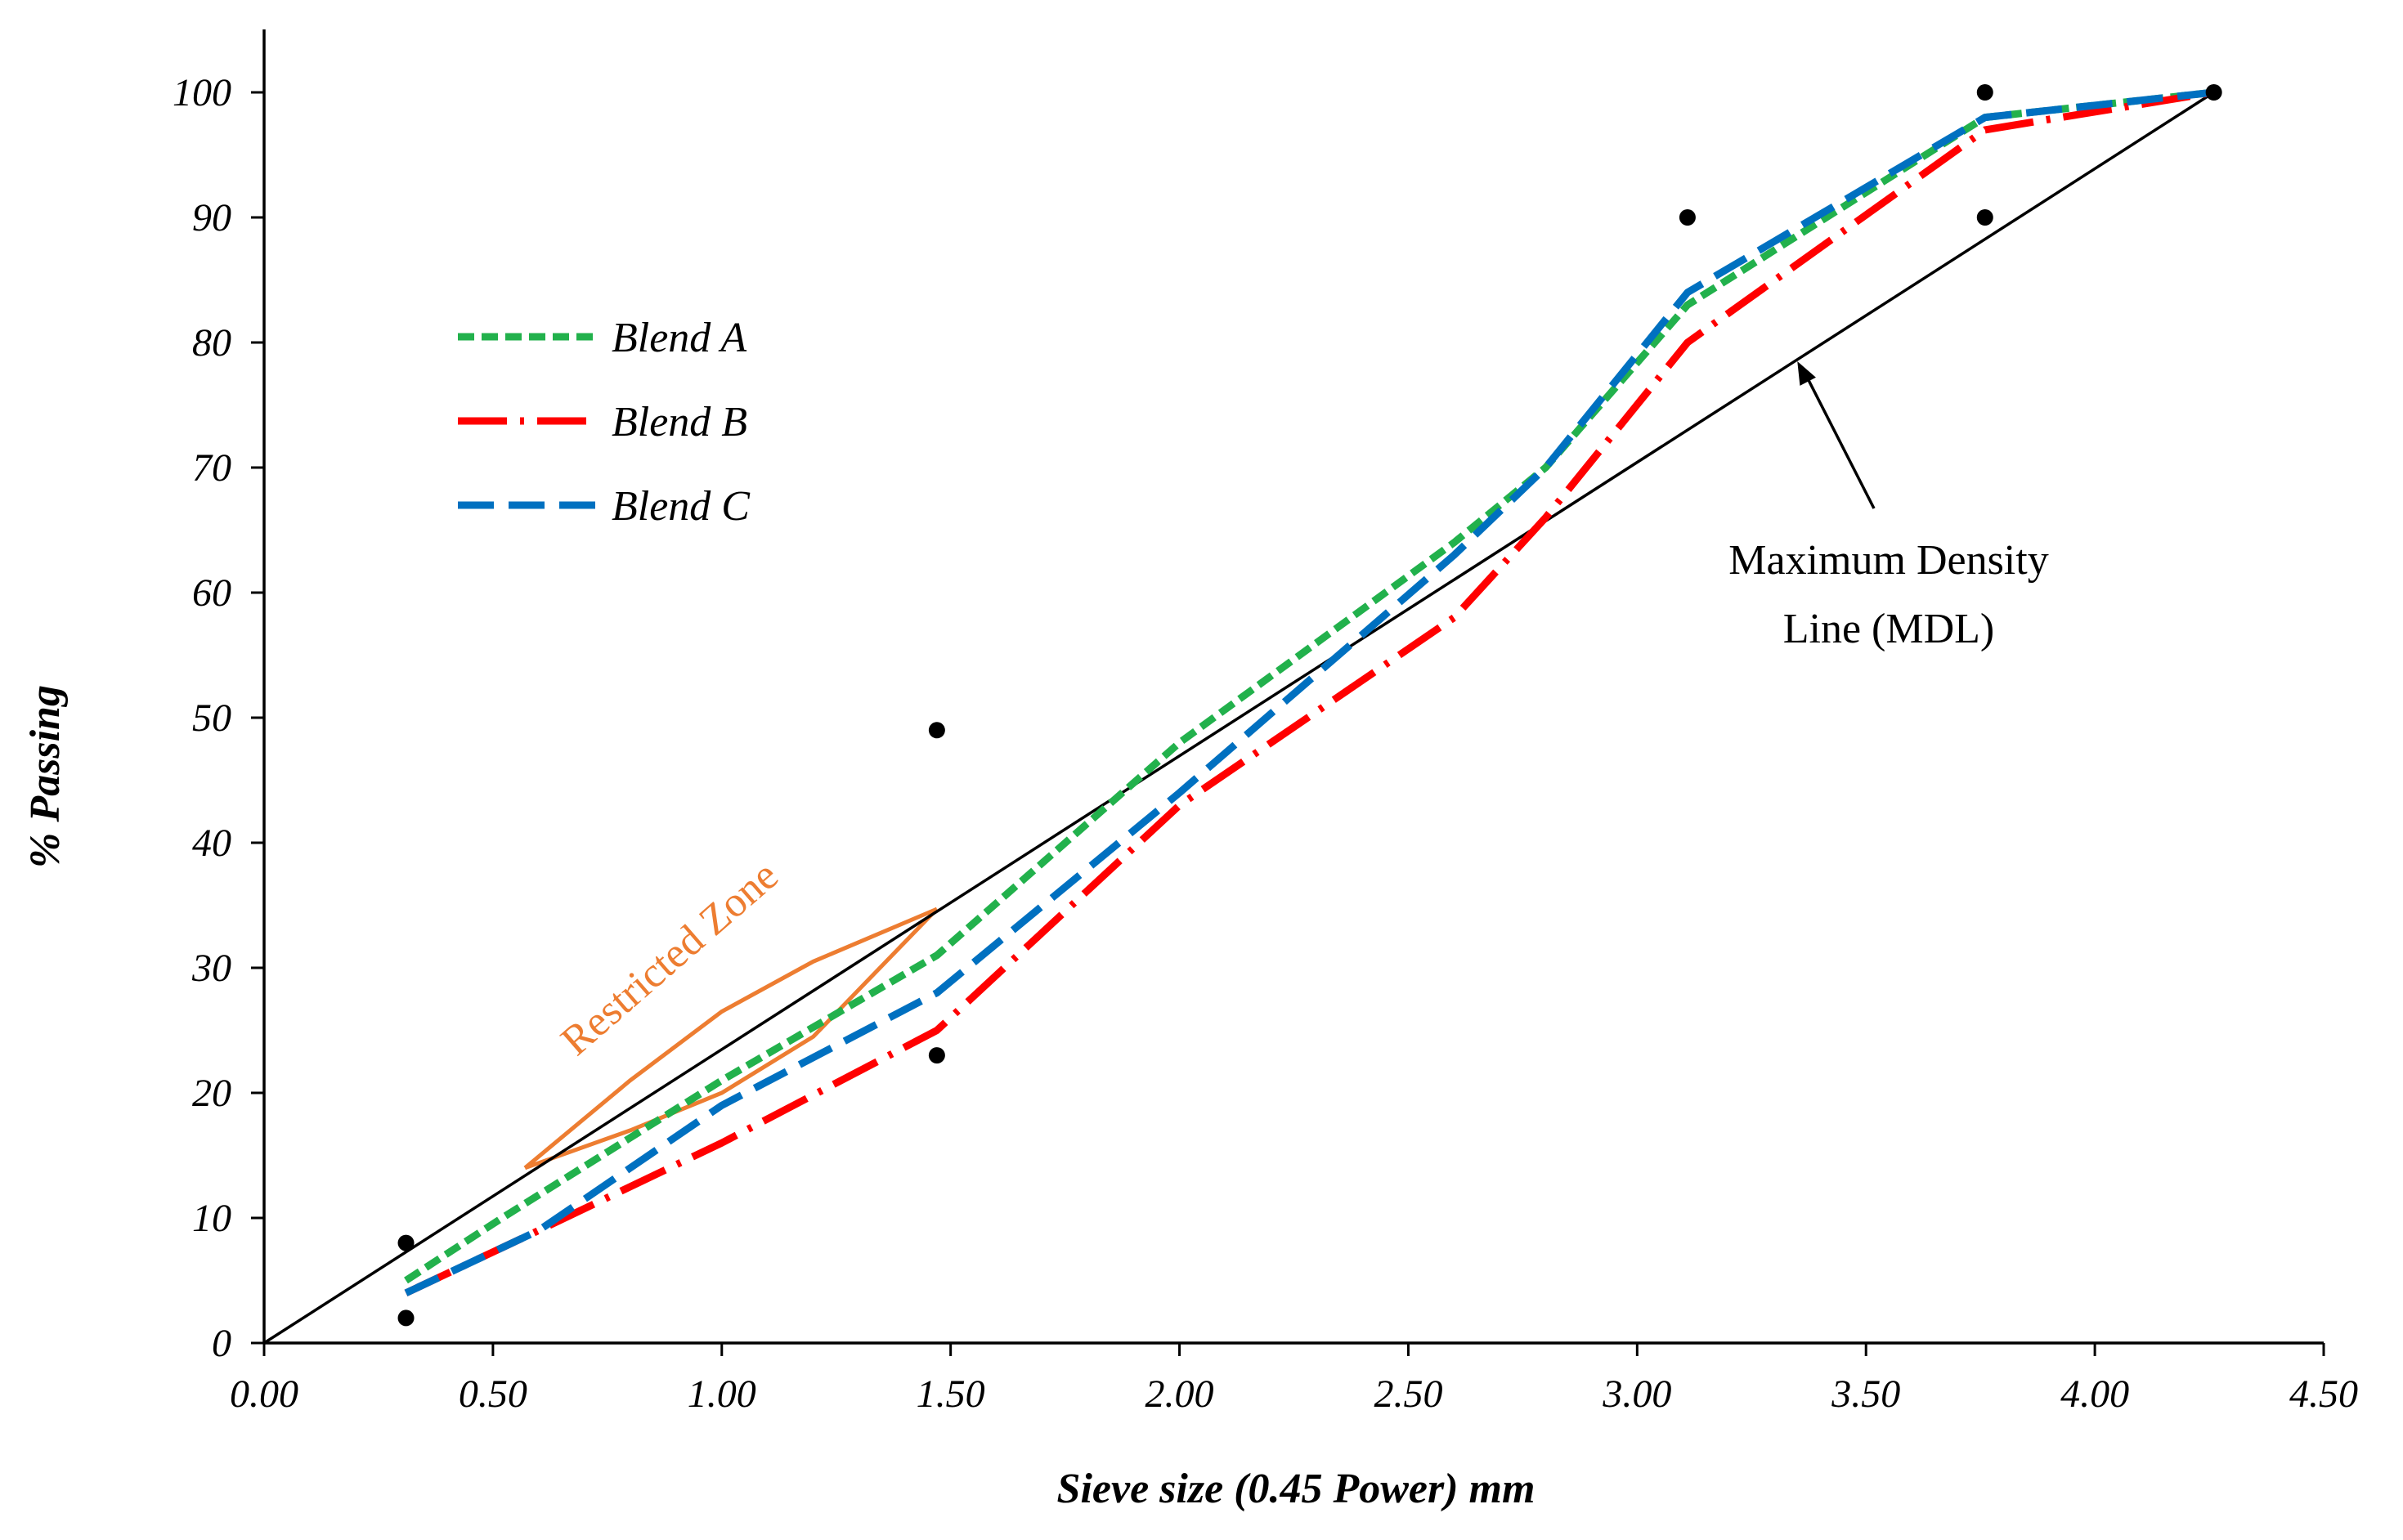 The width and height of the screenshot is (2403, 1540). What do you see at coordinates (1865, 1394) in the screenshot?
I see `x-tick-label-3.50: 3.50` at bounding box center [1865, 1394].